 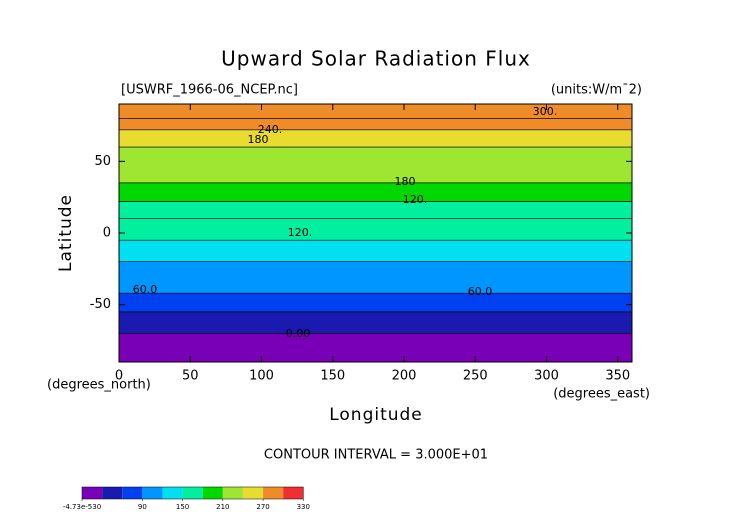 I want to click on x-tick-label: 200, so click(x=404, y=376).